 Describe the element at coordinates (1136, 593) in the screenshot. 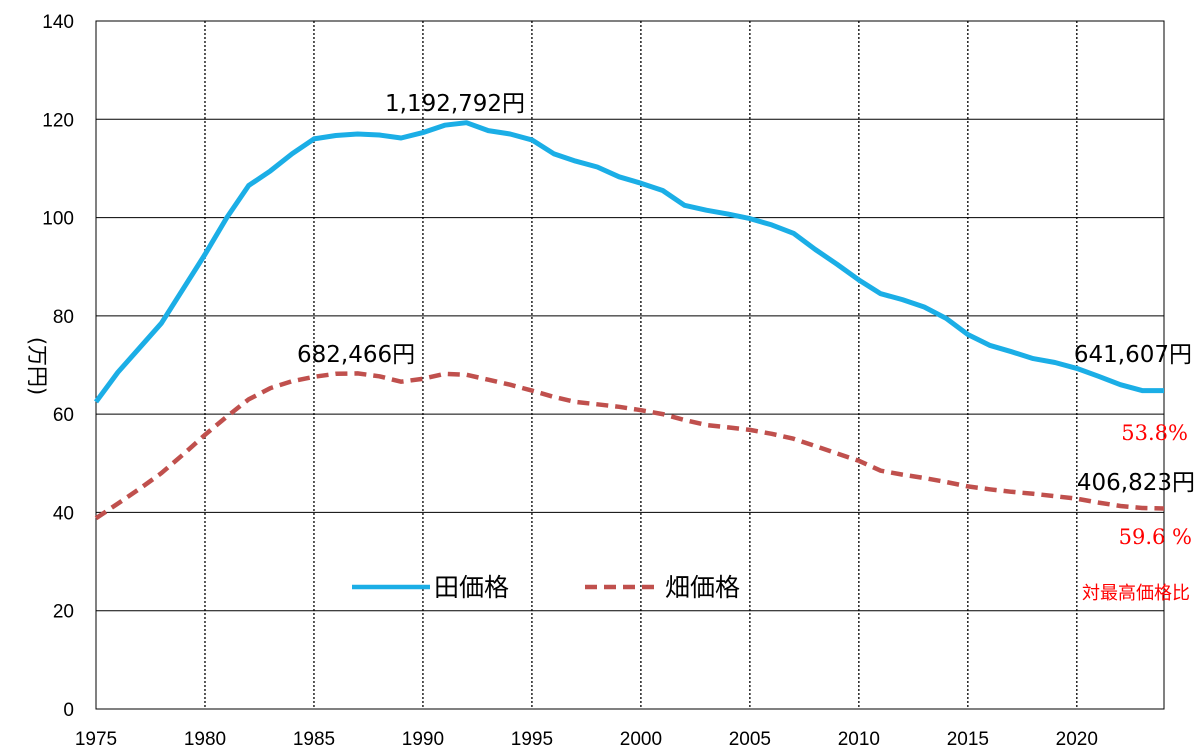

I see `ratio-label: 対最高価格比` at that location.